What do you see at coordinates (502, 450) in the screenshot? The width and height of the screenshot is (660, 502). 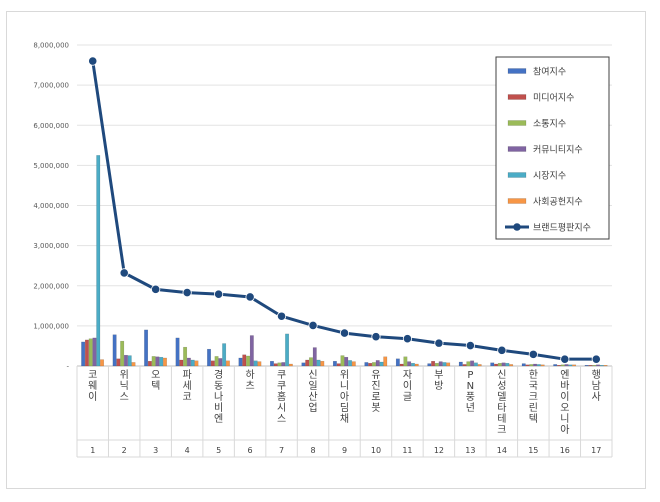 I see `x-index-label: 14` at bounding box center [502, 450].